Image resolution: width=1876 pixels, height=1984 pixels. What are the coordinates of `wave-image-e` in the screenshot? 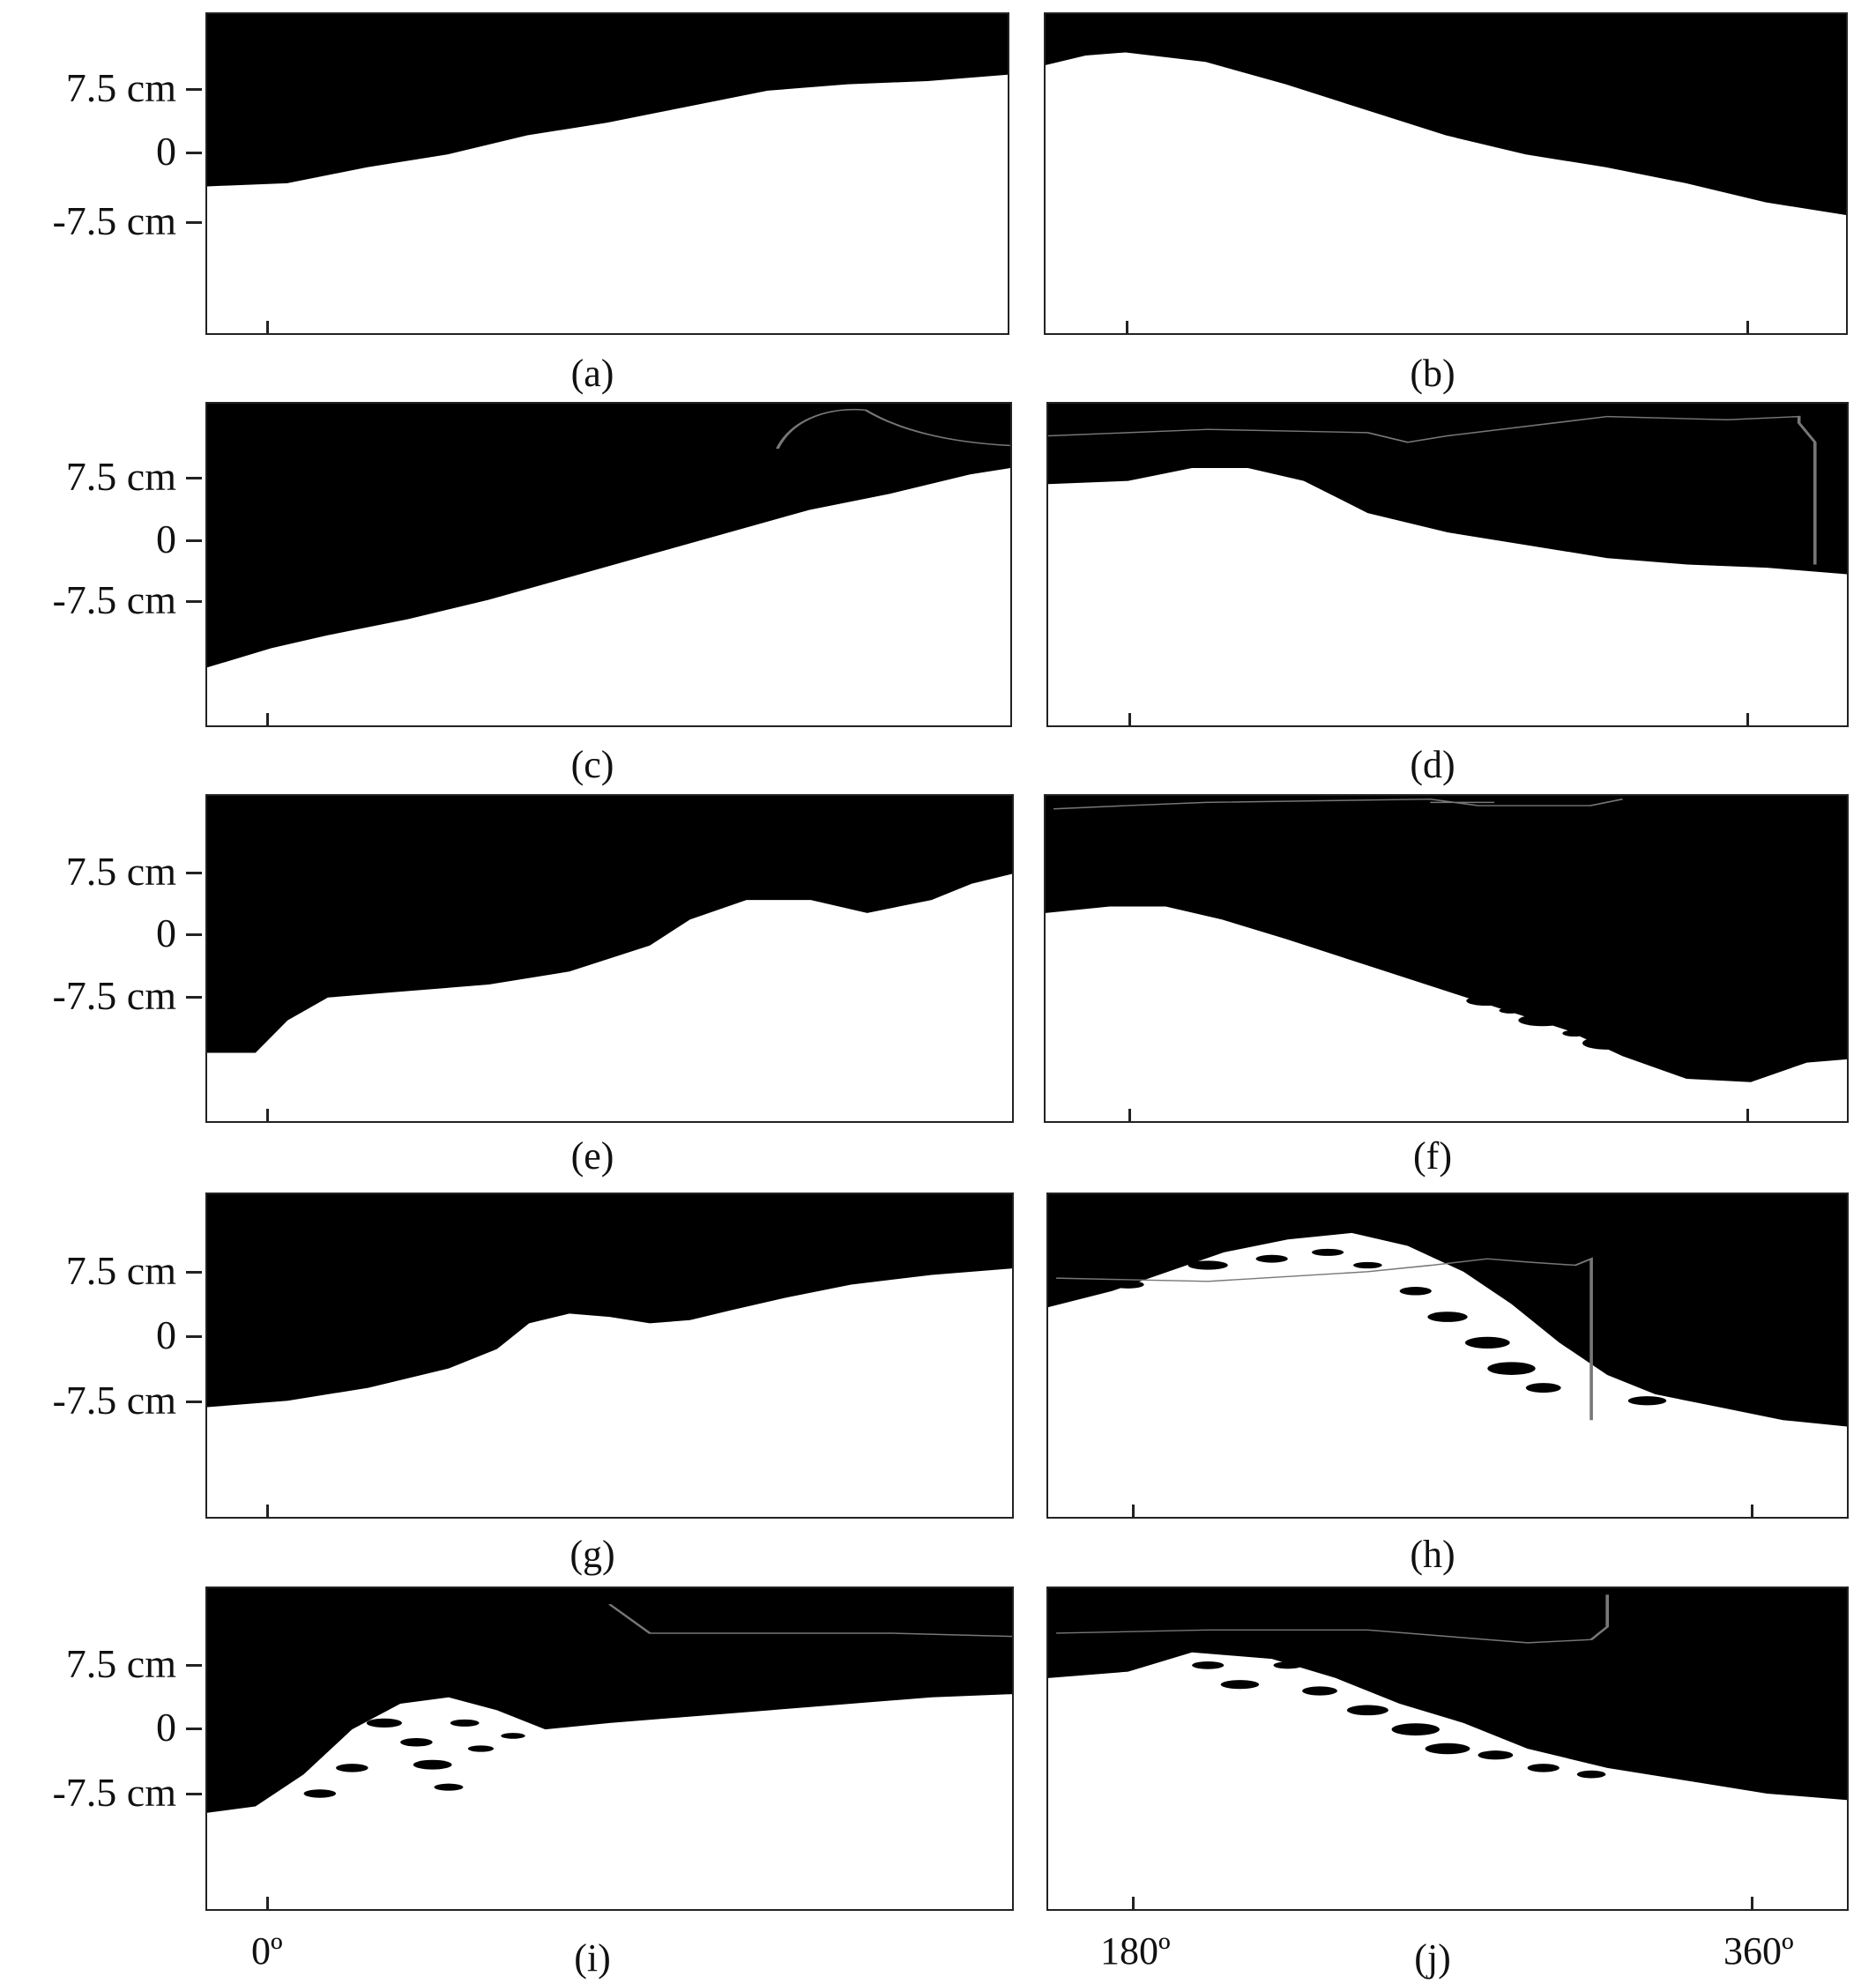 It's located at (609, 959).